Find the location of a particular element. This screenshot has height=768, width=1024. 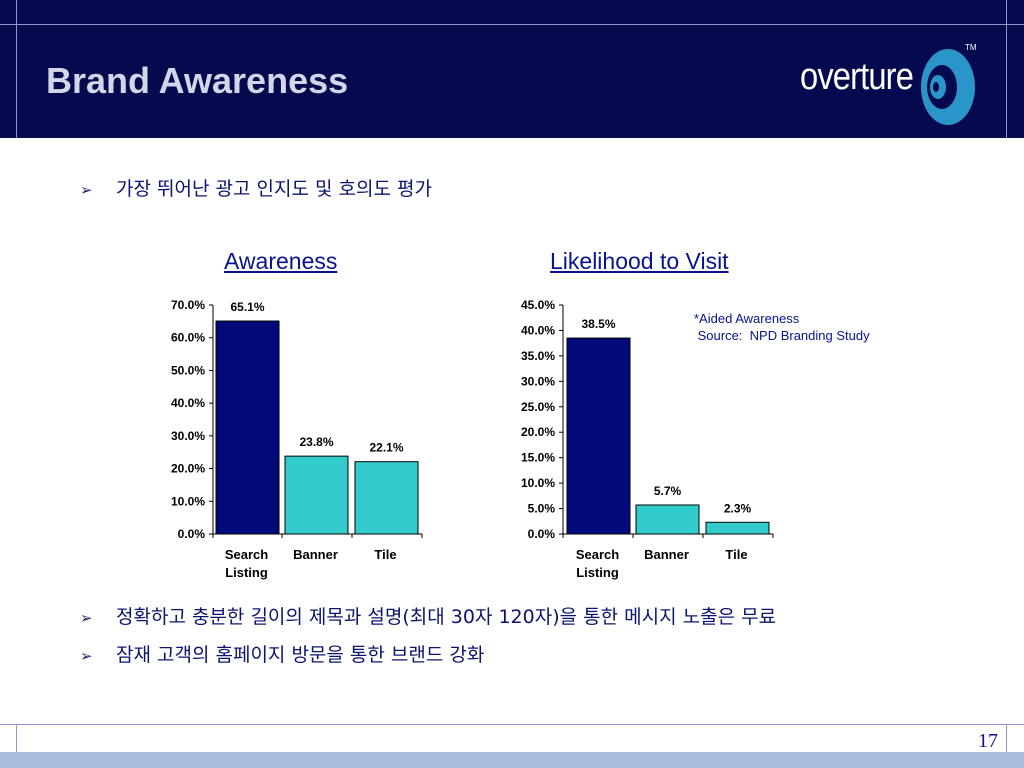

awareness-y-tick-label: 70.0% is located at coordinates (188, 305).